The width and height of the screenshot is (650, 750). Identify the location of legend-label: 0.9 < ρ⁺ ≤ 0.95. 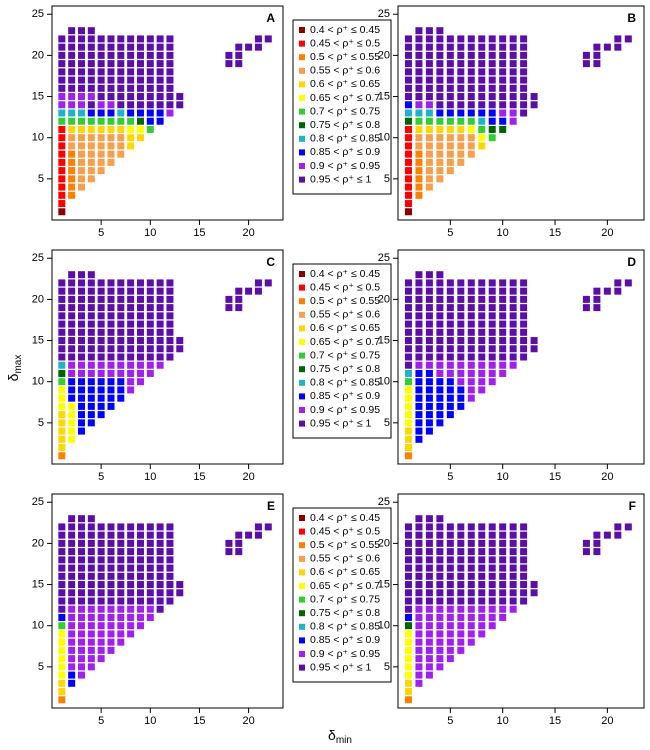
(345, 410).